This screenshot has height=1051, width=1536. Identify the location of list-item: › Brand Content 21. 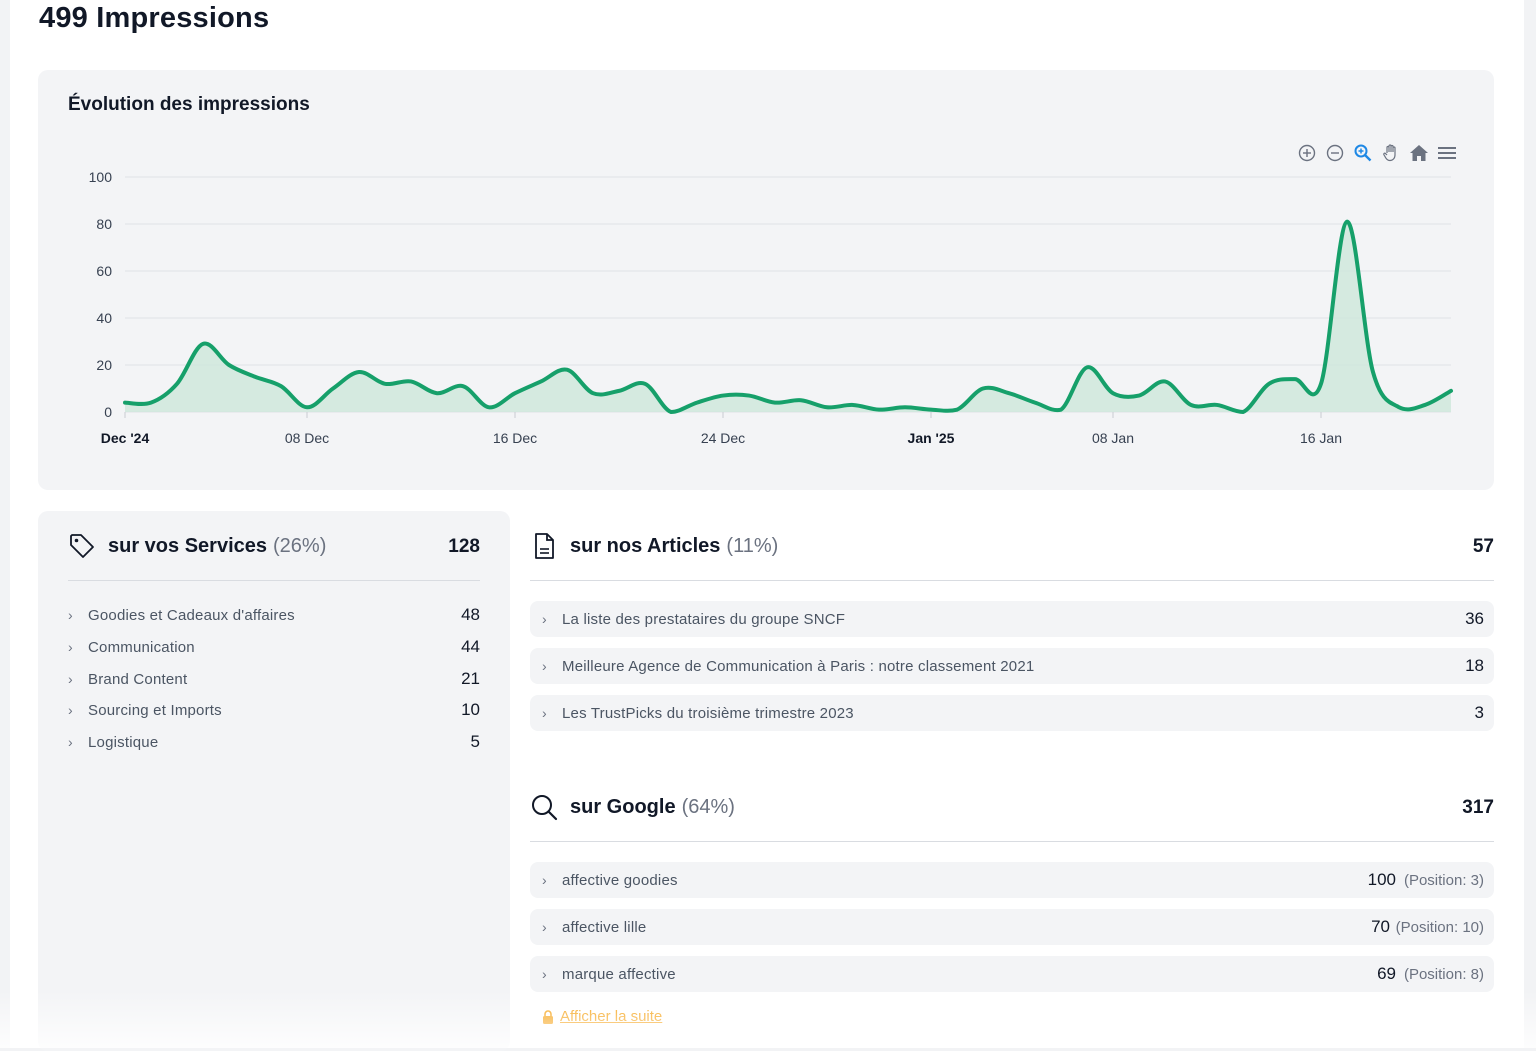
(274, 679).